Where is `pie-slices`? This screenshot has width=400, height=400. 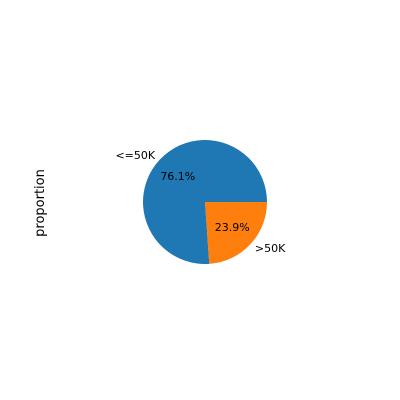 pie-slices is located at coordinates (204, 202).